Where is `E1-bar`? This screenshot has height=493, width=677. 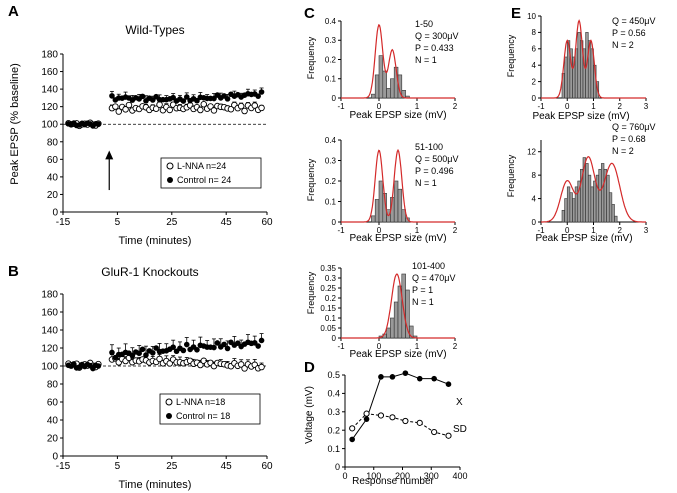
E1-bar is located at coordinates (566, 77).